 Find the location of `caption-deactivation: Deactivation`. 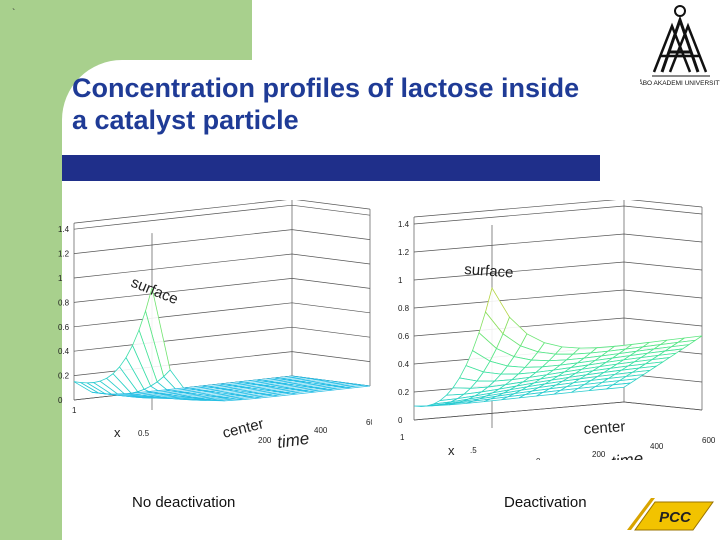

caption-deactivation: Deactivation is located at coordinates (545, 502).